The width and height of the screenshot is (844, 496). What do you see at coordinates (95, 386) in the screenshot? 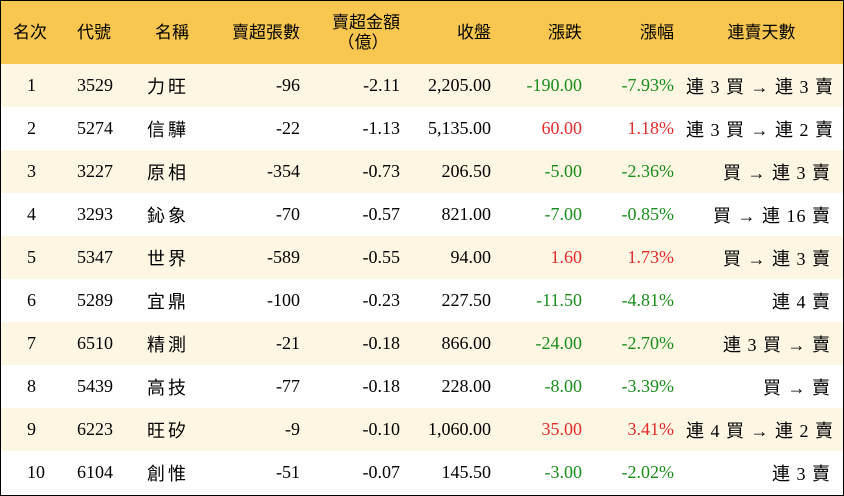
I see `cell-code: 5439` at bounding box center [95, 386].